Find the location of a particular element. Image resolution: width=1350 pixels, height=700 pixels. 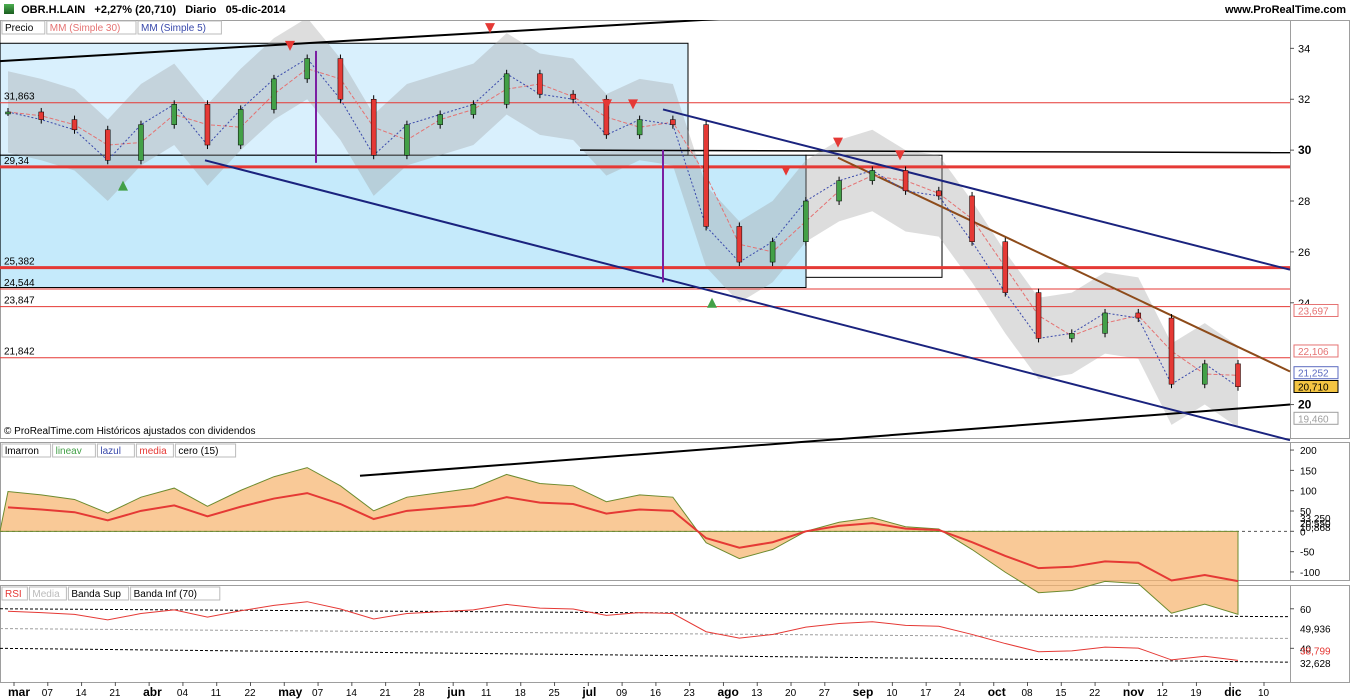

rsi-axis-label: 60 is located at coordinates (1306, 610).